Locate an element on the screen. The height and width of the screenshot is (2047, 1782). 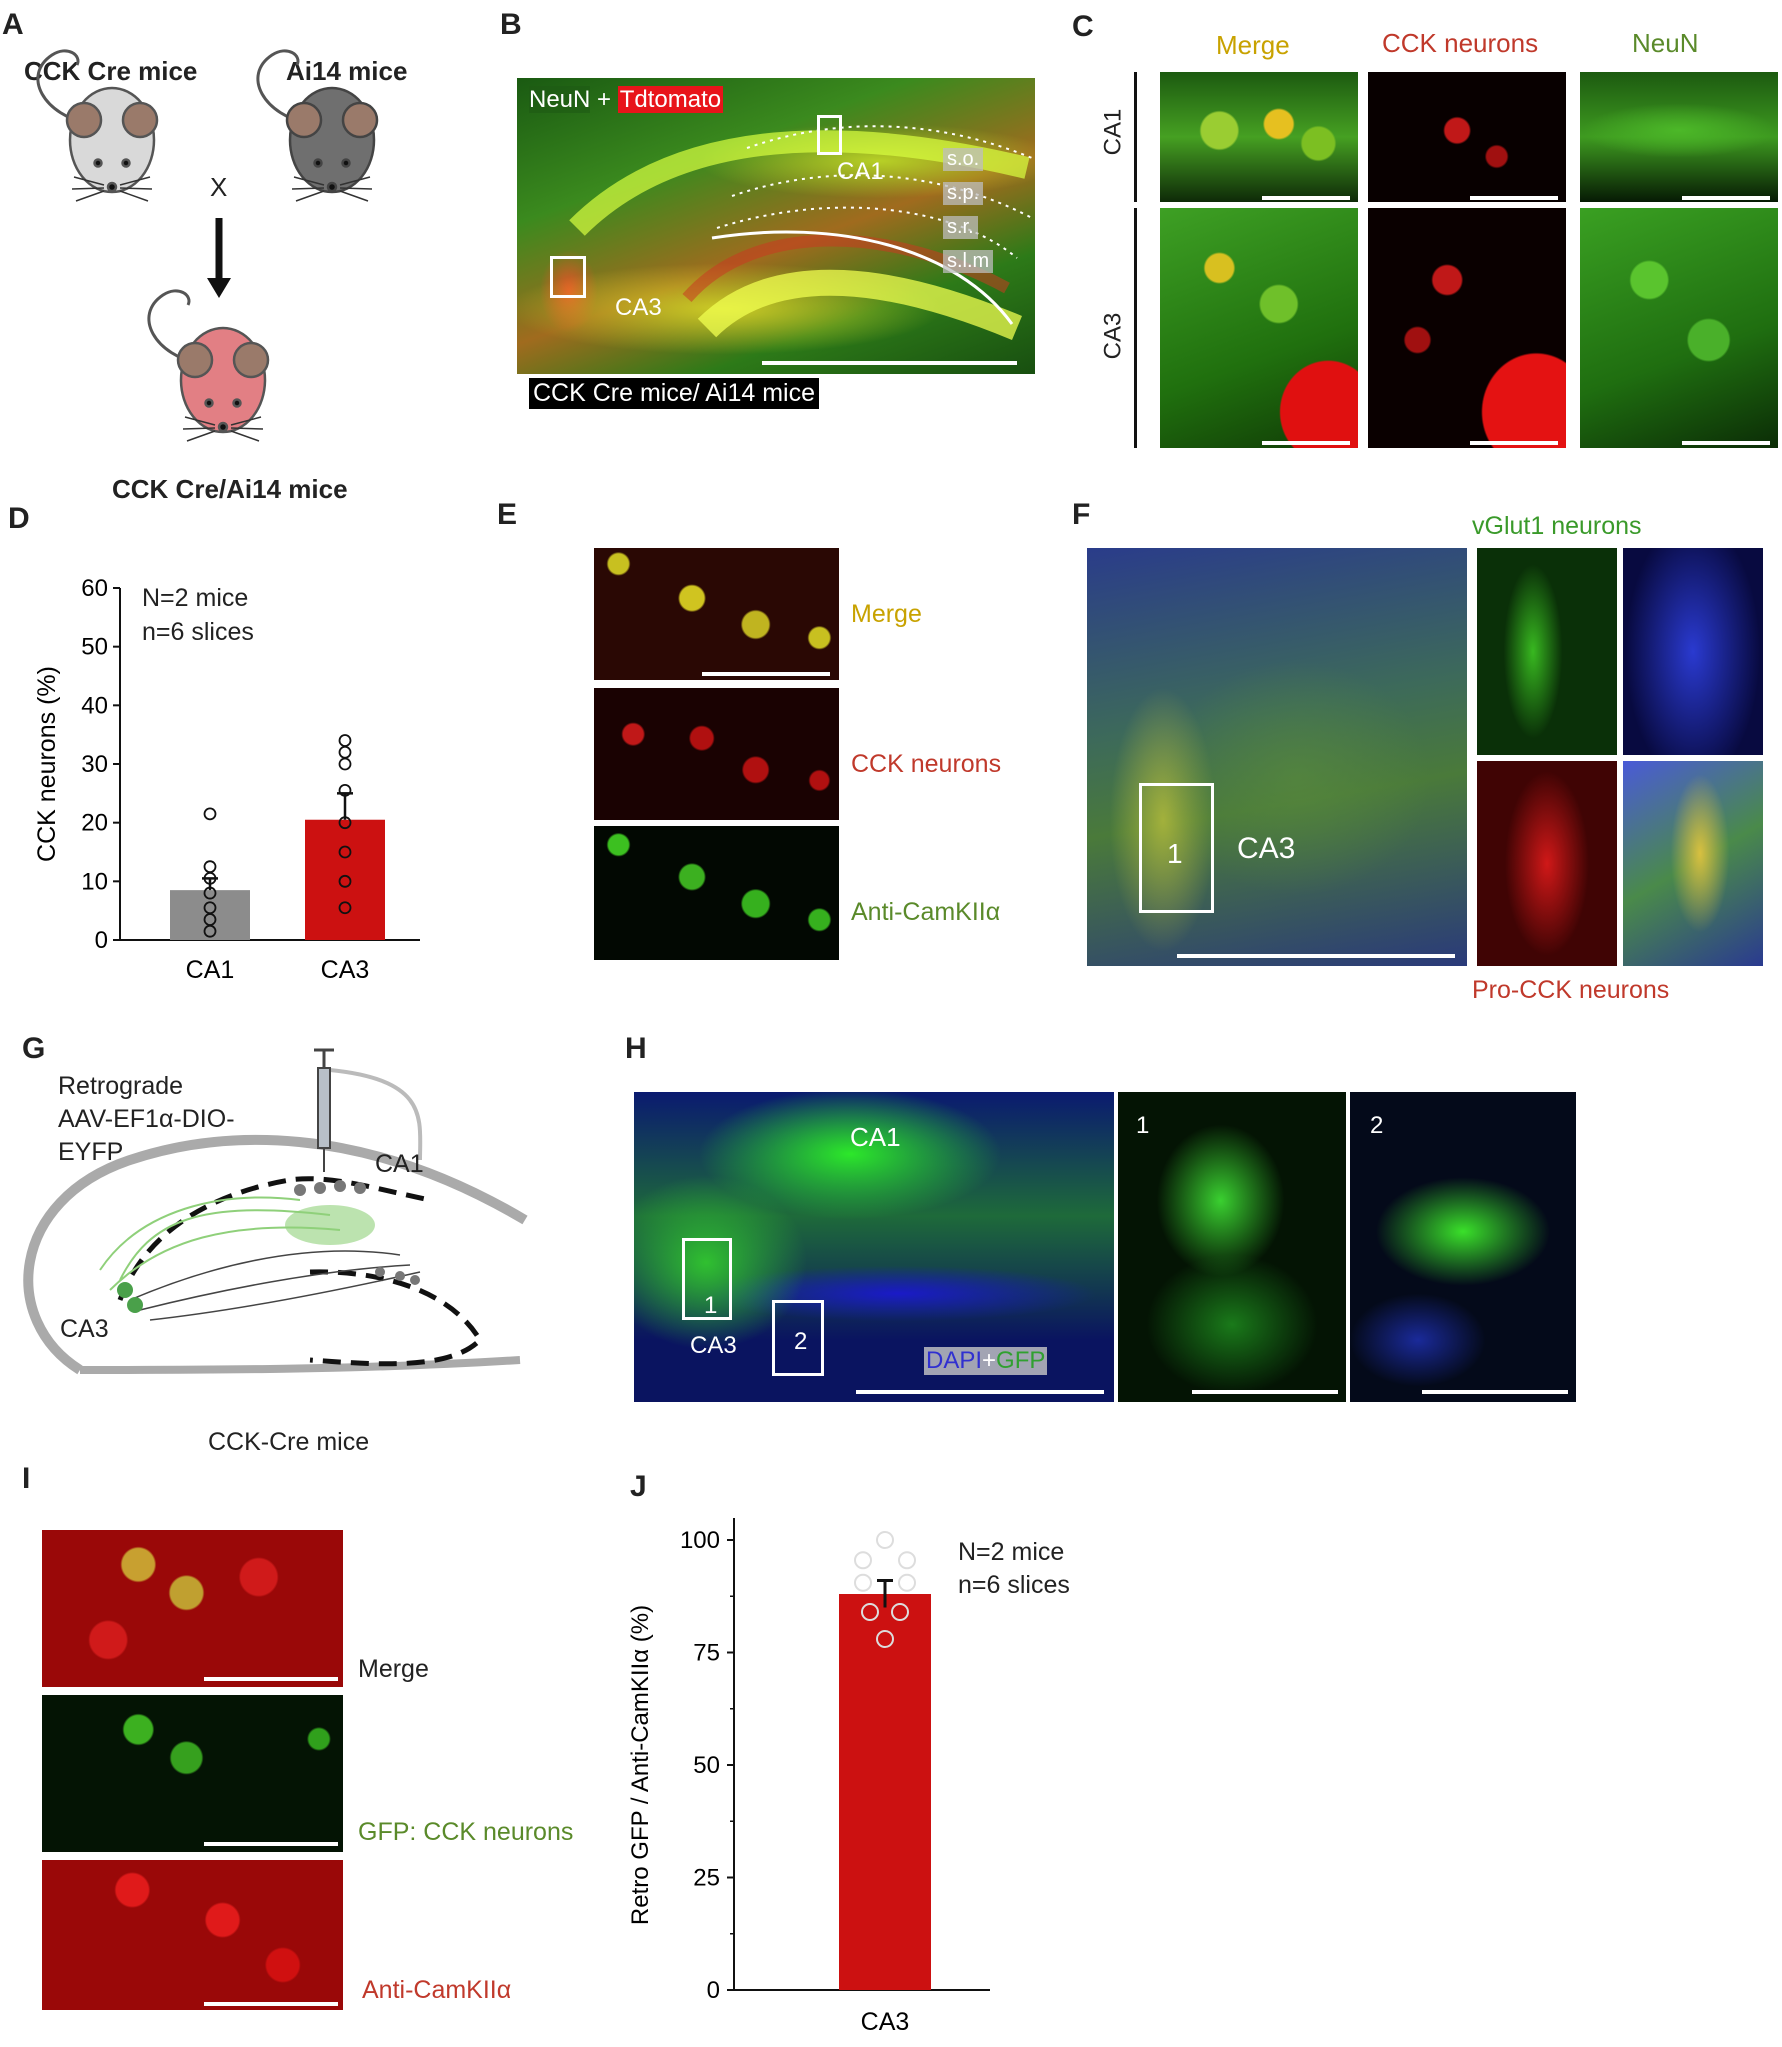
result-mouse-icon is located at coordinates (208, 366).